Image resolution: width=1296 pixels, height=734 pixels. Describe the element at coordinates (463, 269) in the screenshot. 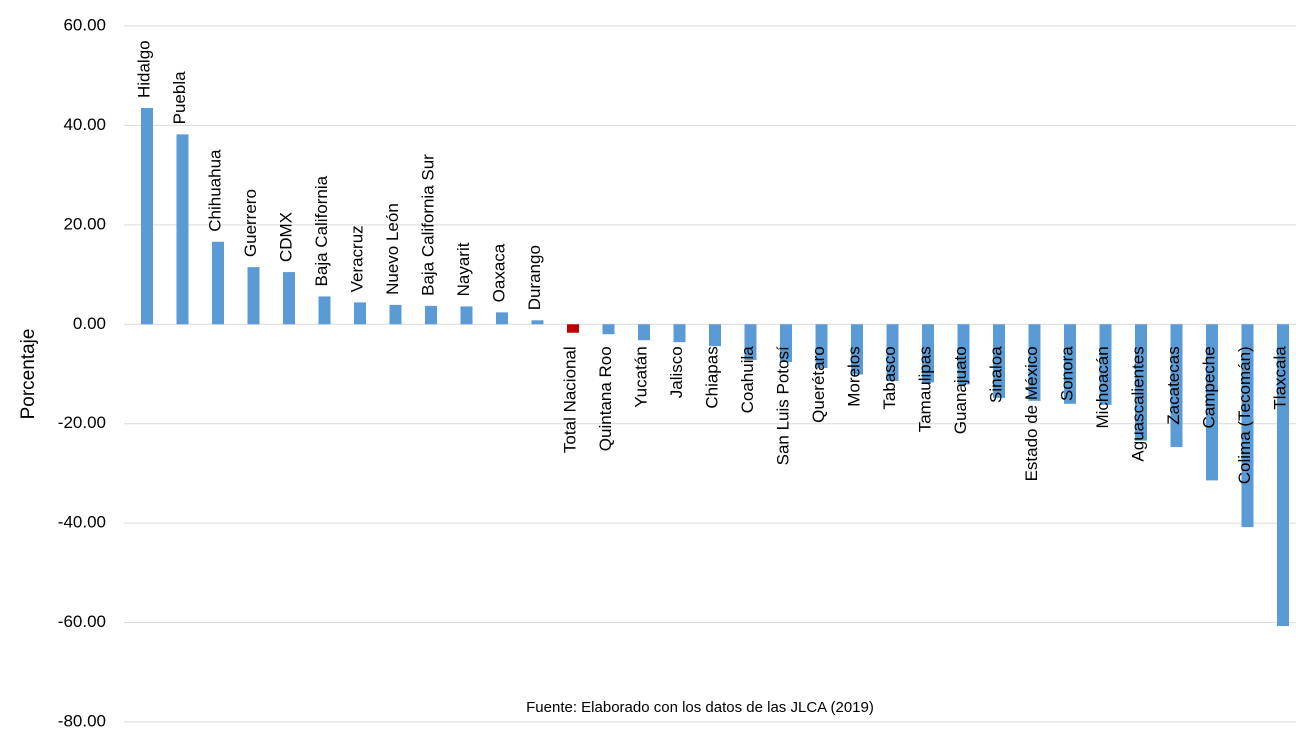

I see `category-label: Nayarit` at that location.